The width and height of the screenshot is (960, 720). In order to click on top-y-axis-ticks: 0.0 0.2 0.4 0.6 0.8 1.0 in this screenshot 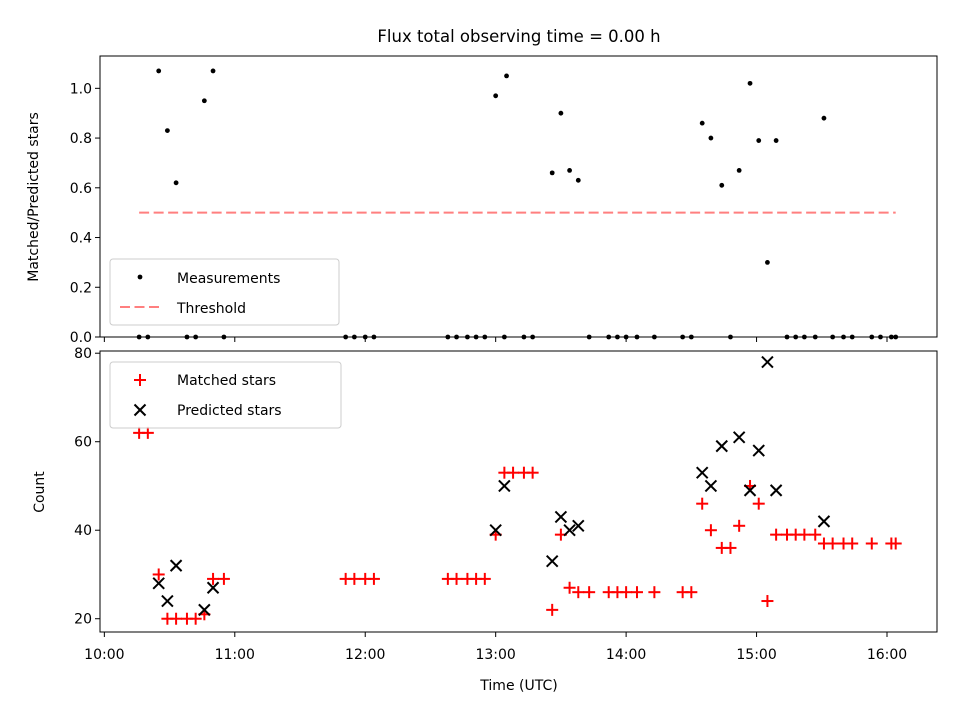, I will do `click(85, 213)`.